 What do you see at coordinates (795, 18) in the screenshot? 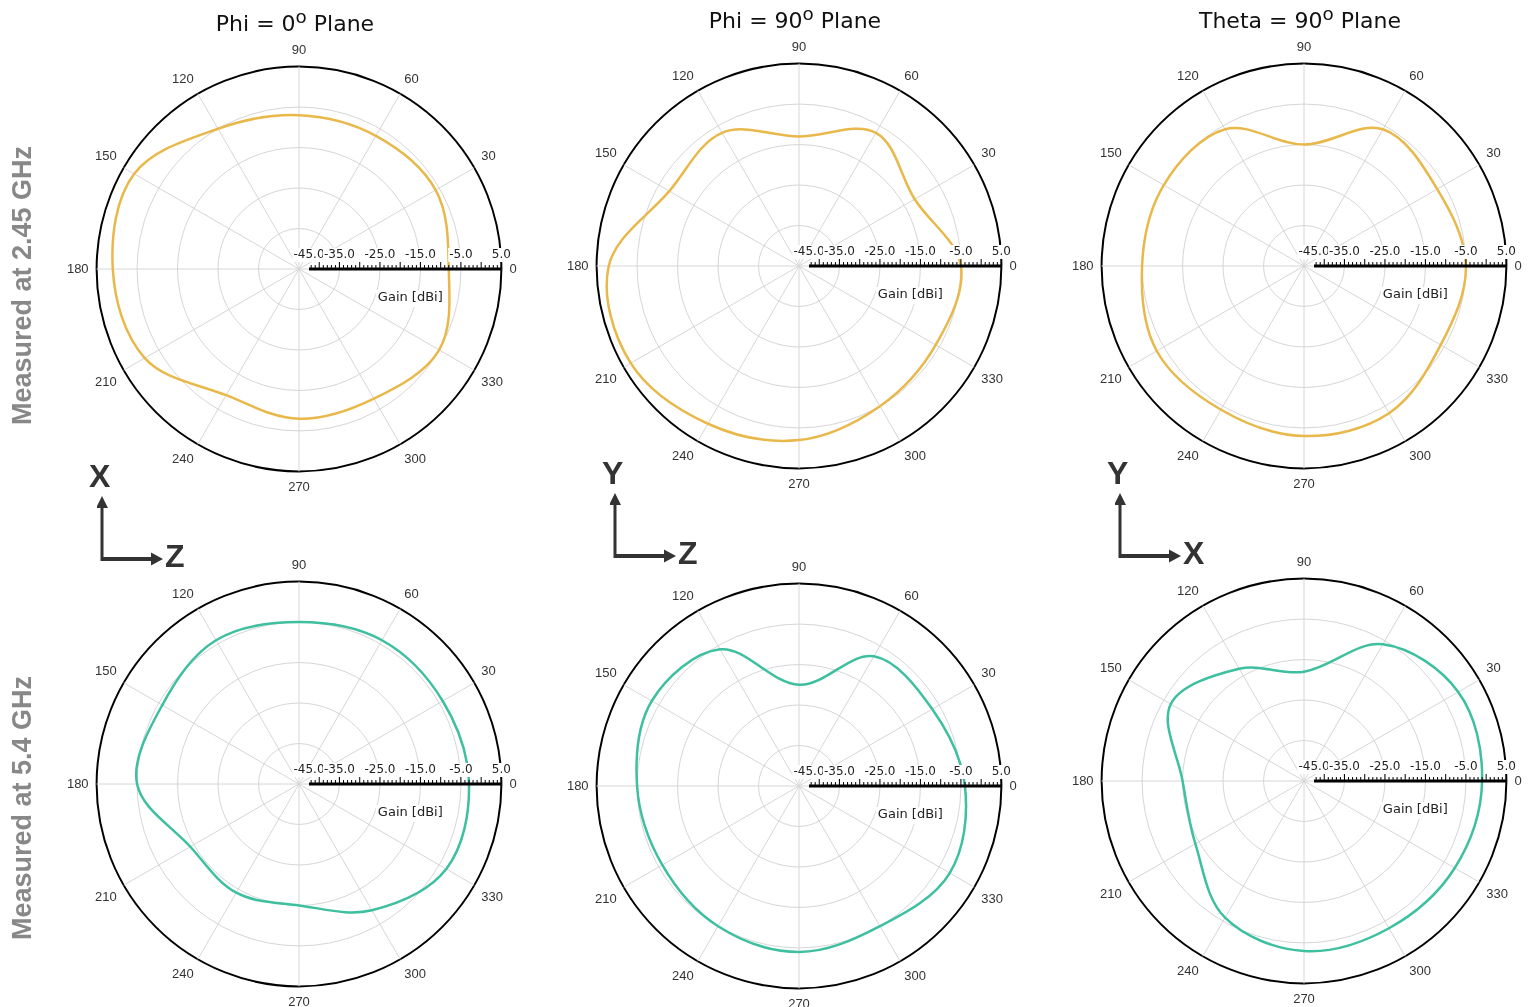
I see `chart-title: Phi = 90$^{o}$ Plane` at bounding box center [795, 18].